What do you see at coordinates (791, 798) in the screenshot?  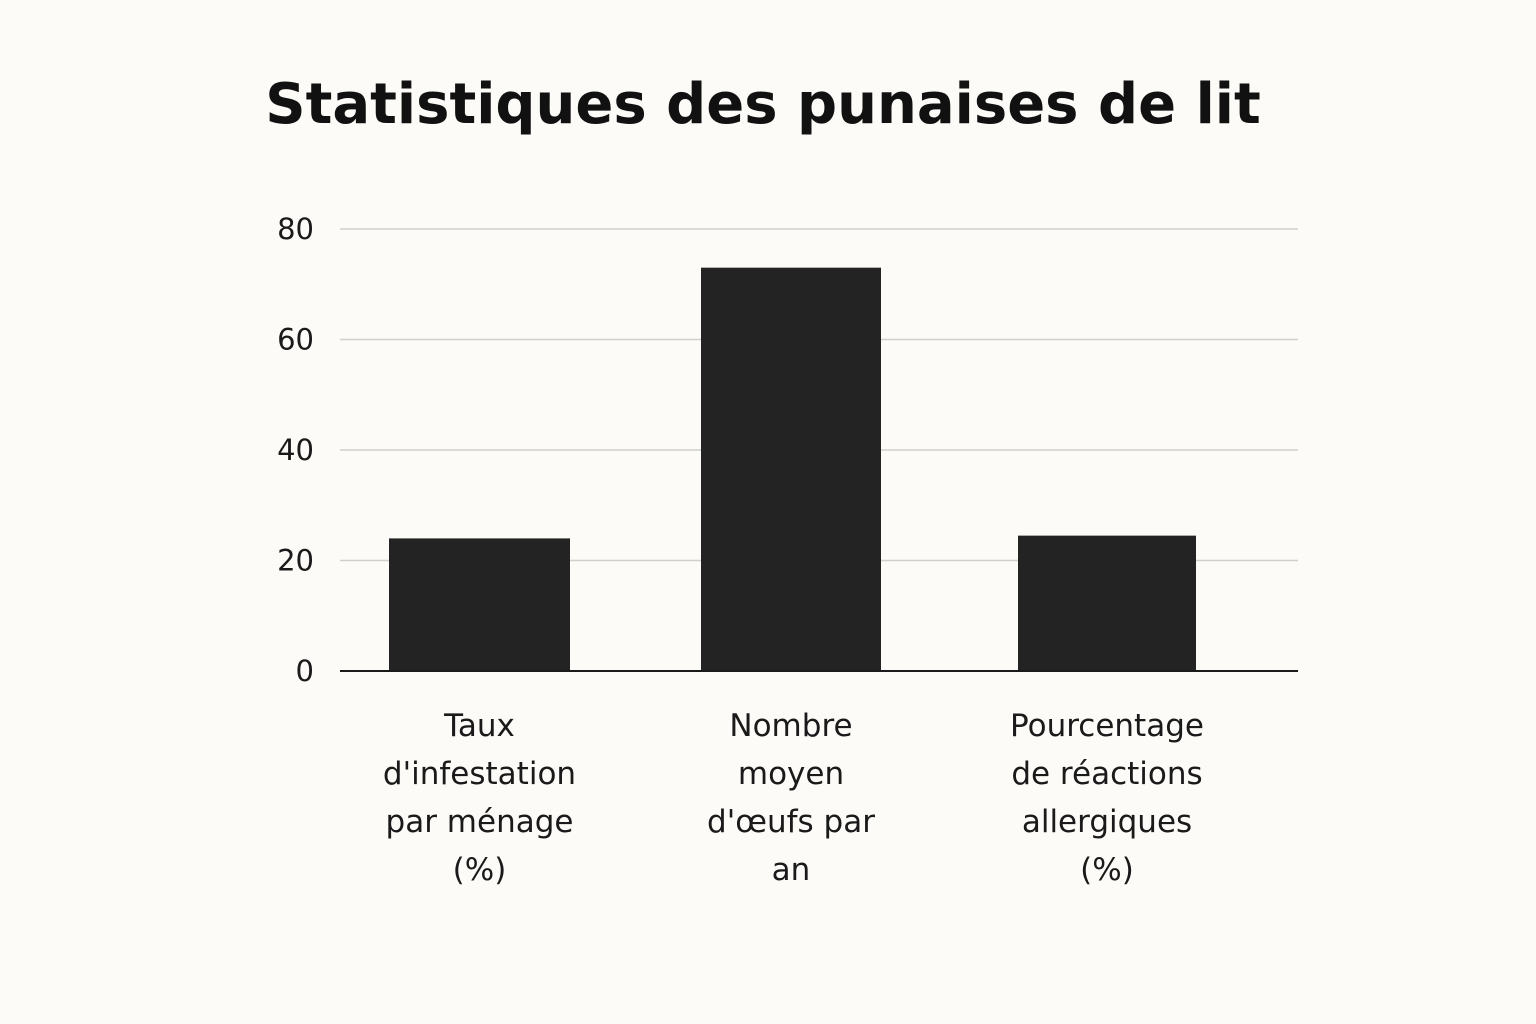 I see `x-category-label: Nombre moyen d'œufs par an` at bounding box center [791, 798].